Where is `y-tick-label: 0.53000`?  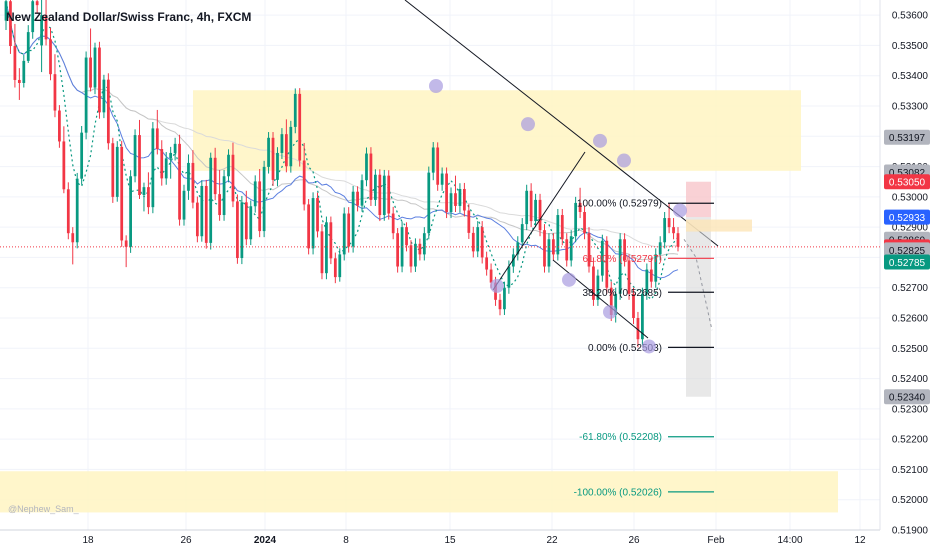
y-tick-label: 0.53000 is located at coordinates (910, 197).